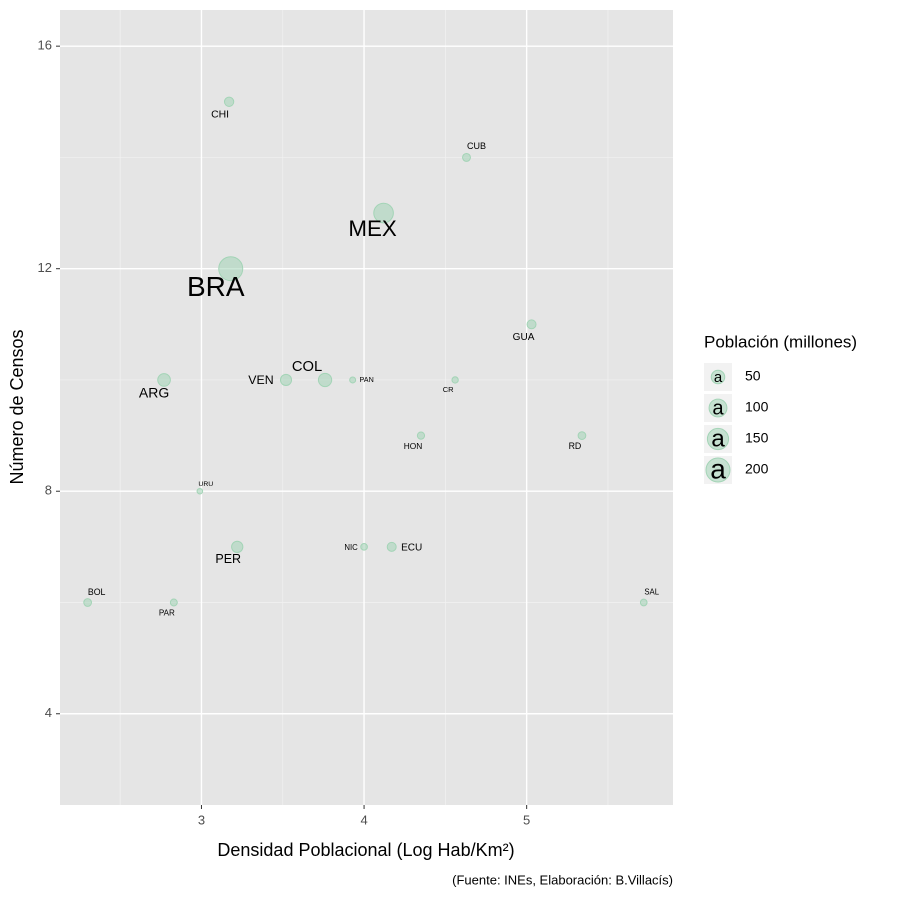 The width and height of the screenshot is (900, 905). I want to click on point-label: BRA, so click(216, 286).